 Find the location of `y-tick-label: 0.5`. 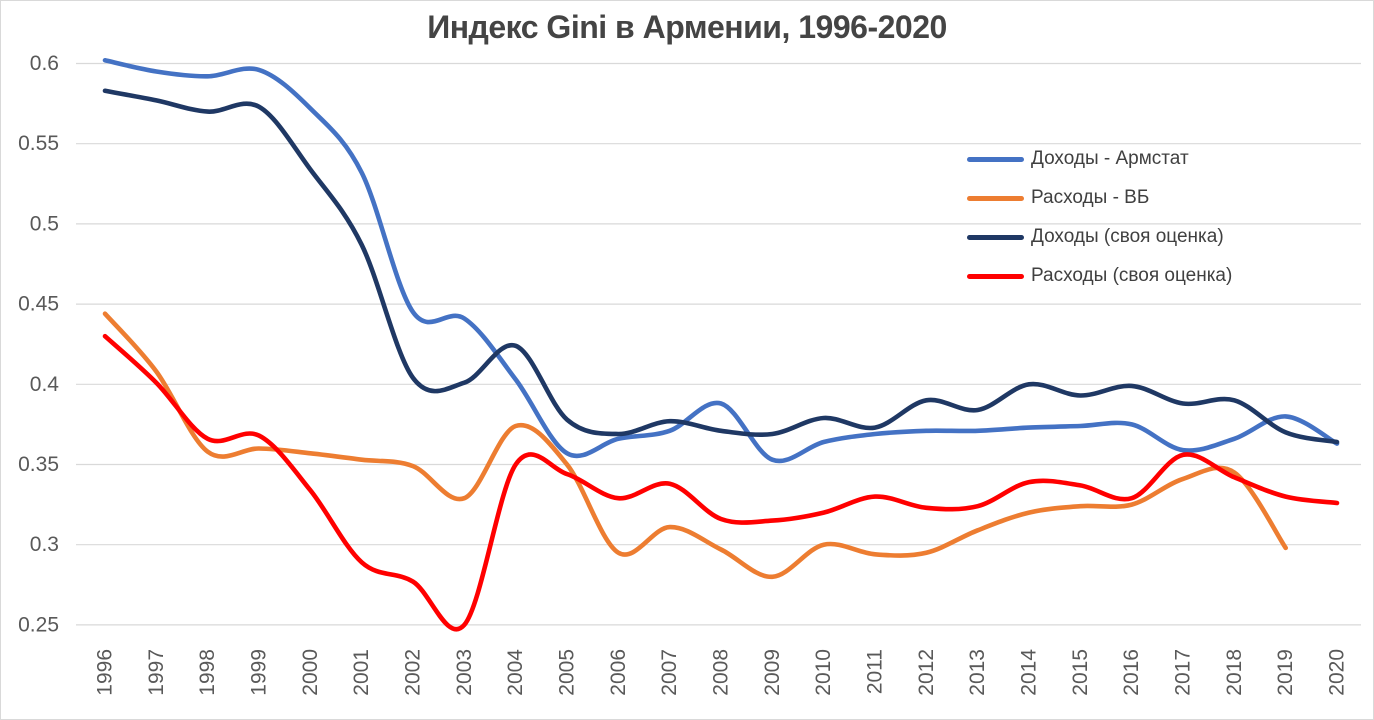

y-tick-label: 0.5 is located at coordinates (44, 223).